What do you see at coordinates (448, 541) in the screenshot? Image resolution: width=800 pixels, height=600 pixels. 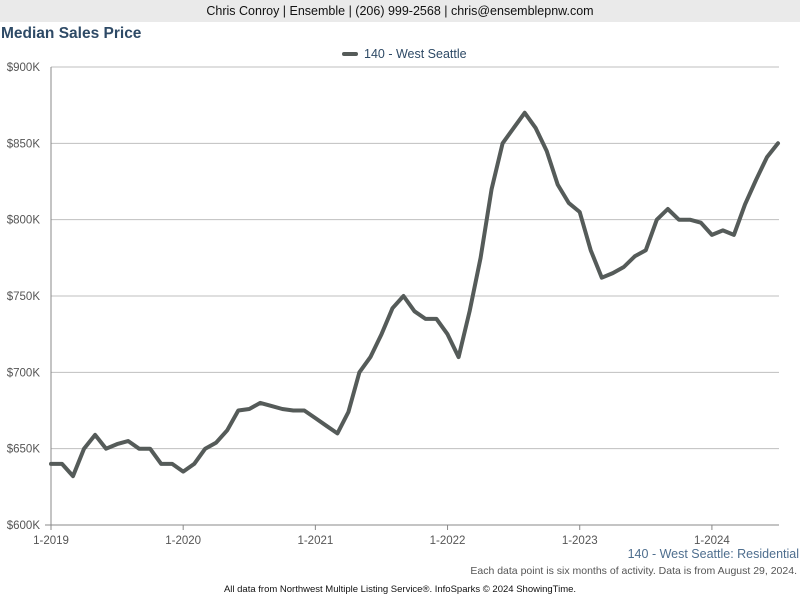 I see `x-tick-label: 1-2022` at bounding box center [448, 541].